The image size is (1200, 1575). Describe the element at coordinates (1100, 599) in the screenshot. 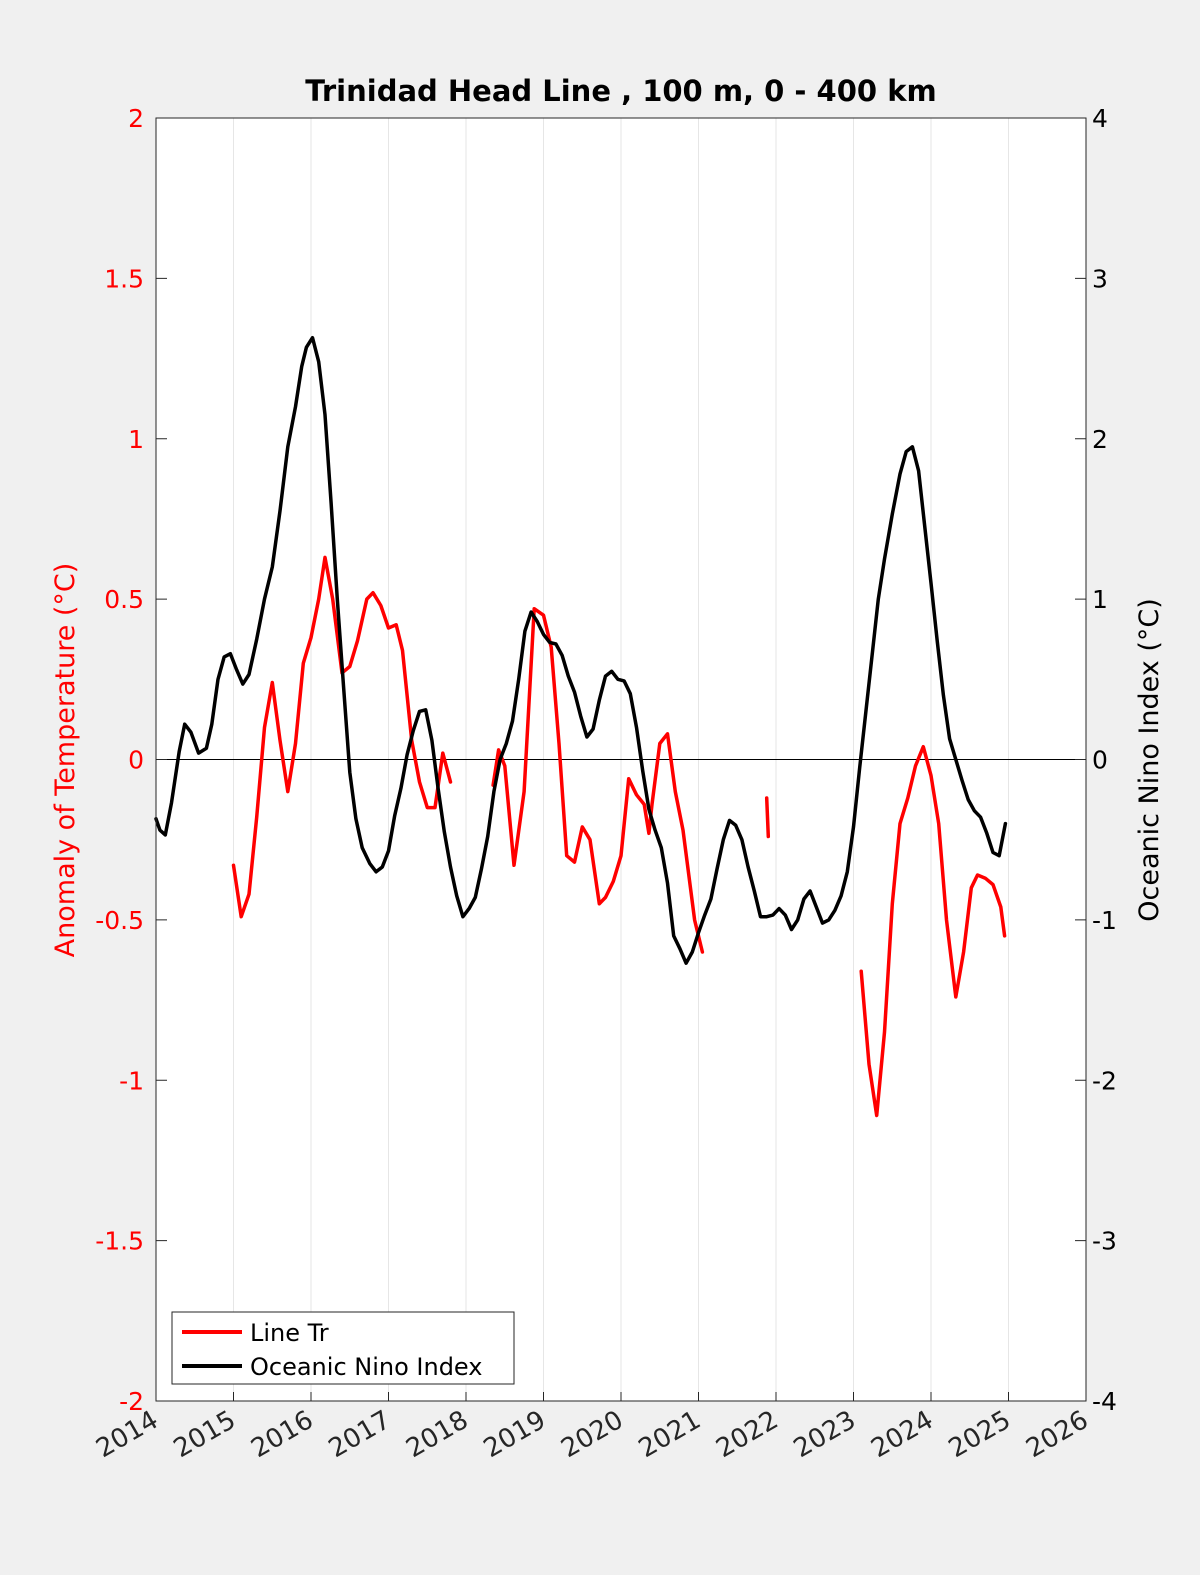

I see `right-tick-label: 1` at that location.